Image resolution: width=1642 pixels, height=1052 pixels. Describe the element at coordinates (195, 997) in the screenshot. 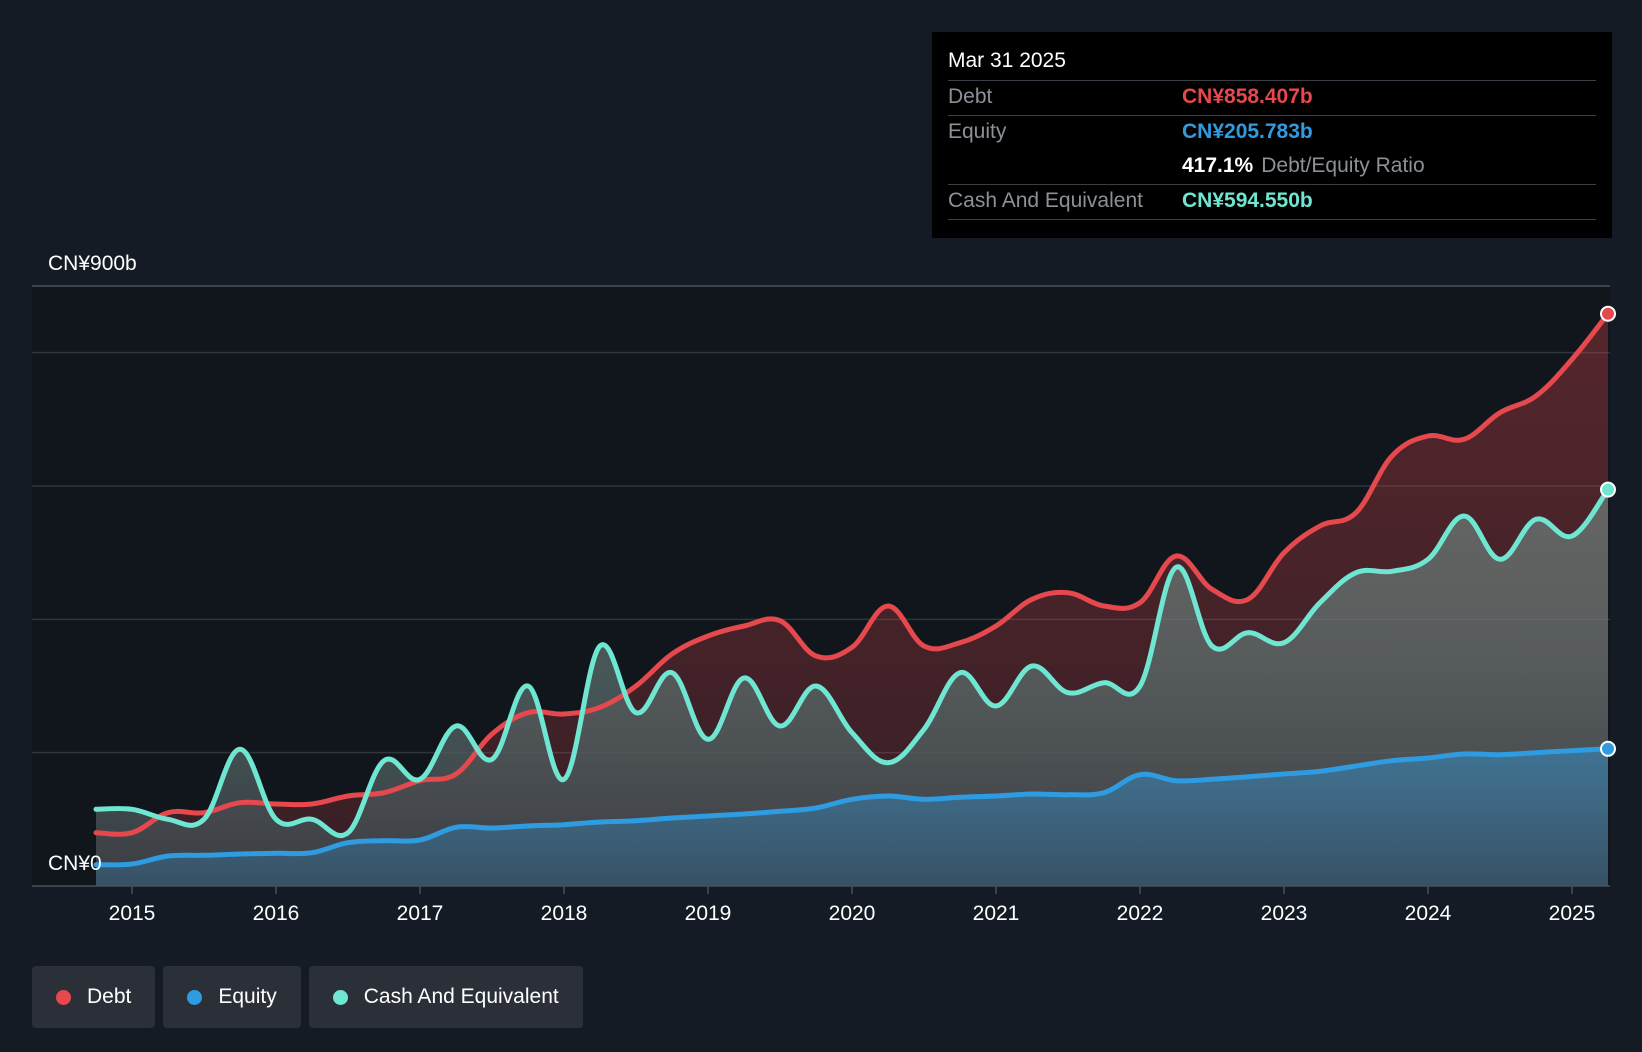

I see `equity-dot-icon` at that location.